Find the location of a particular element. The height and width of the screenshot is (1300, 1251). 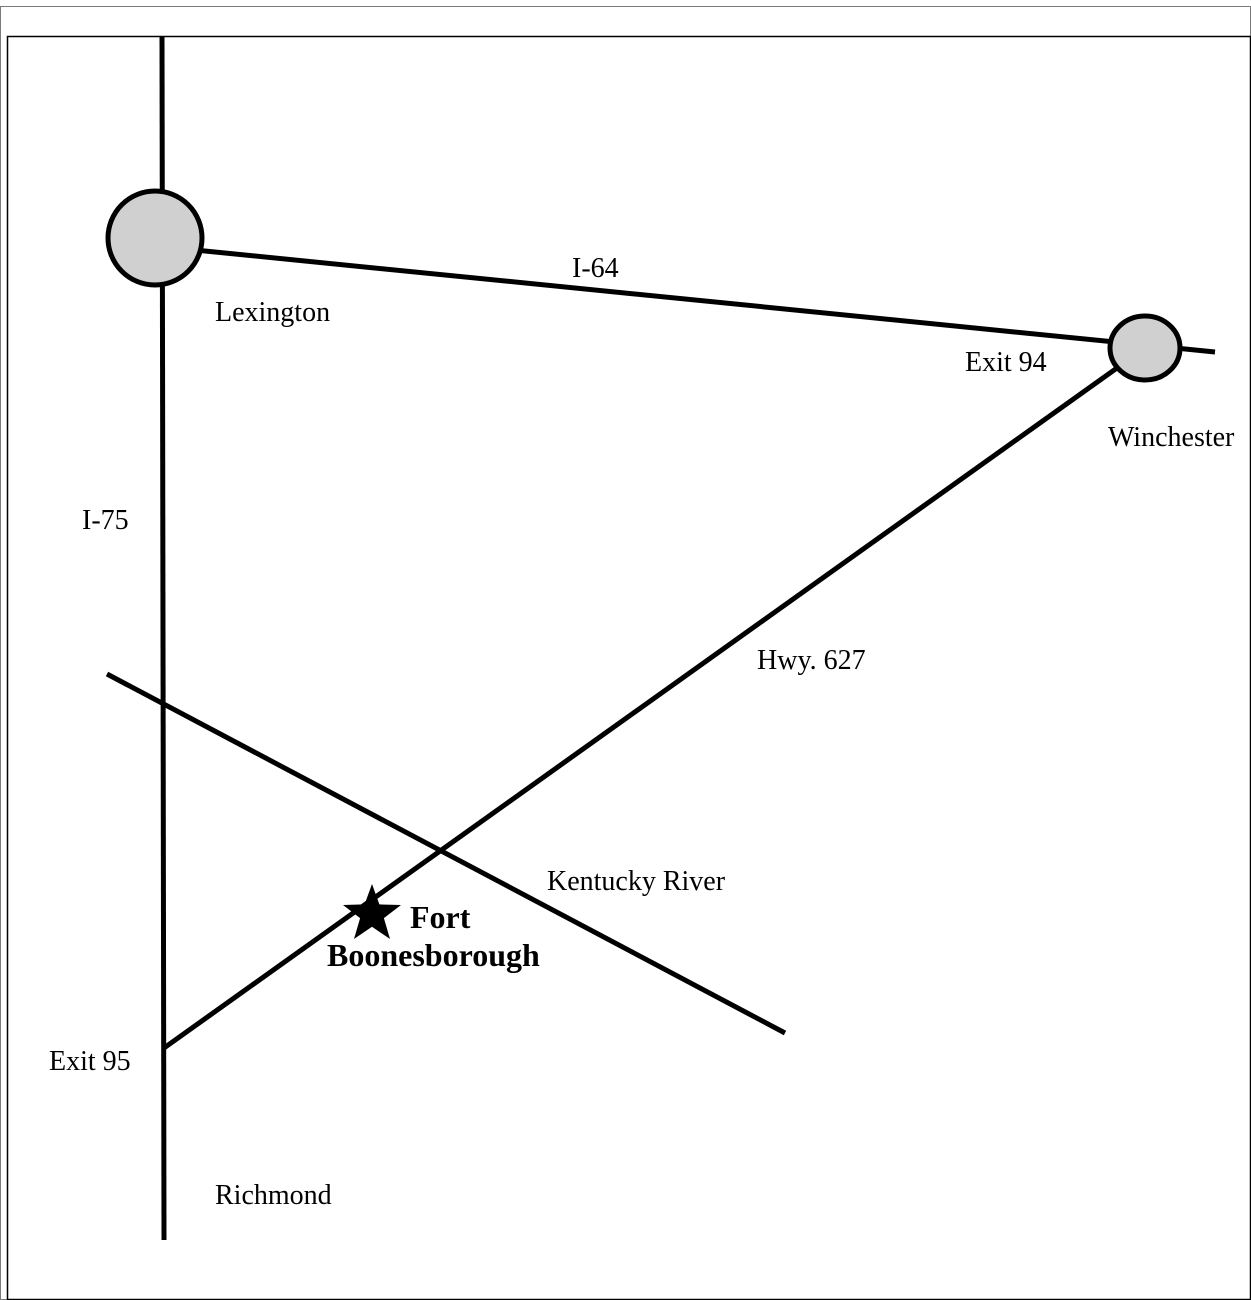

kentucky-river-label: Kentucky River is located at coordinates (636, 881).